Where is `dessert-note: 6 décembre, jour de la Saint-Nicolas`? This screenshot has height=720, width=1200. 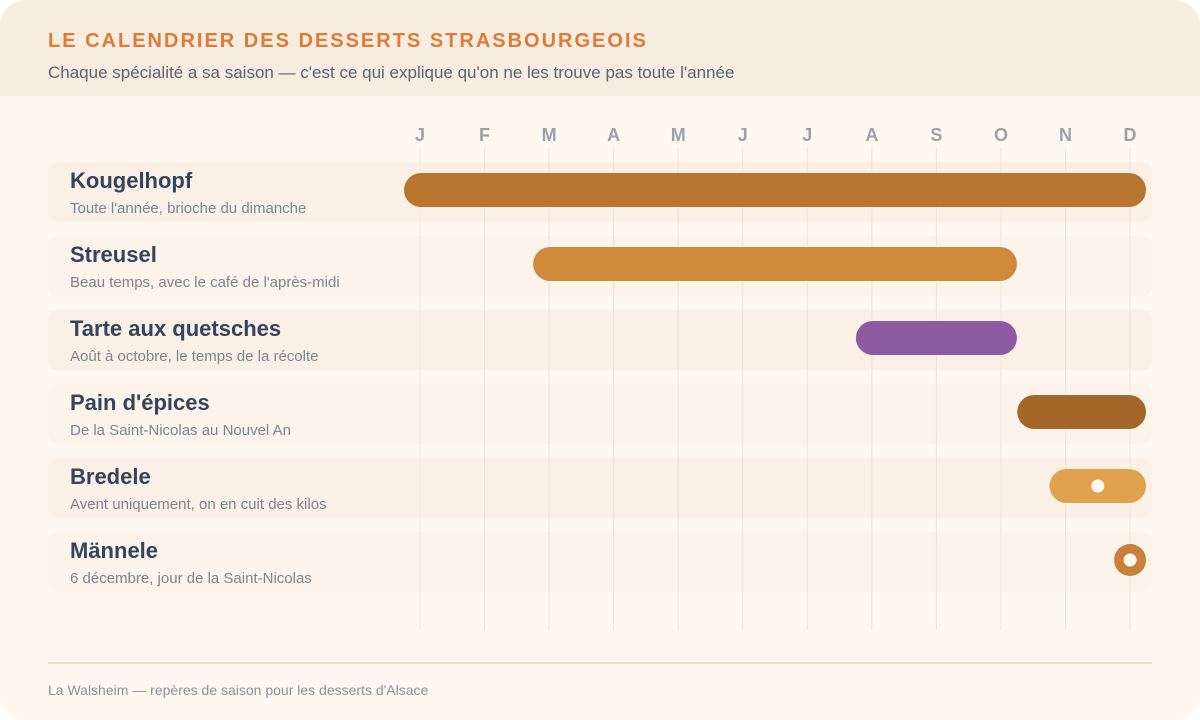
dessert-note: 6 décembre, jour de la Saint-Nicolas is located at coordinates (191, 578).